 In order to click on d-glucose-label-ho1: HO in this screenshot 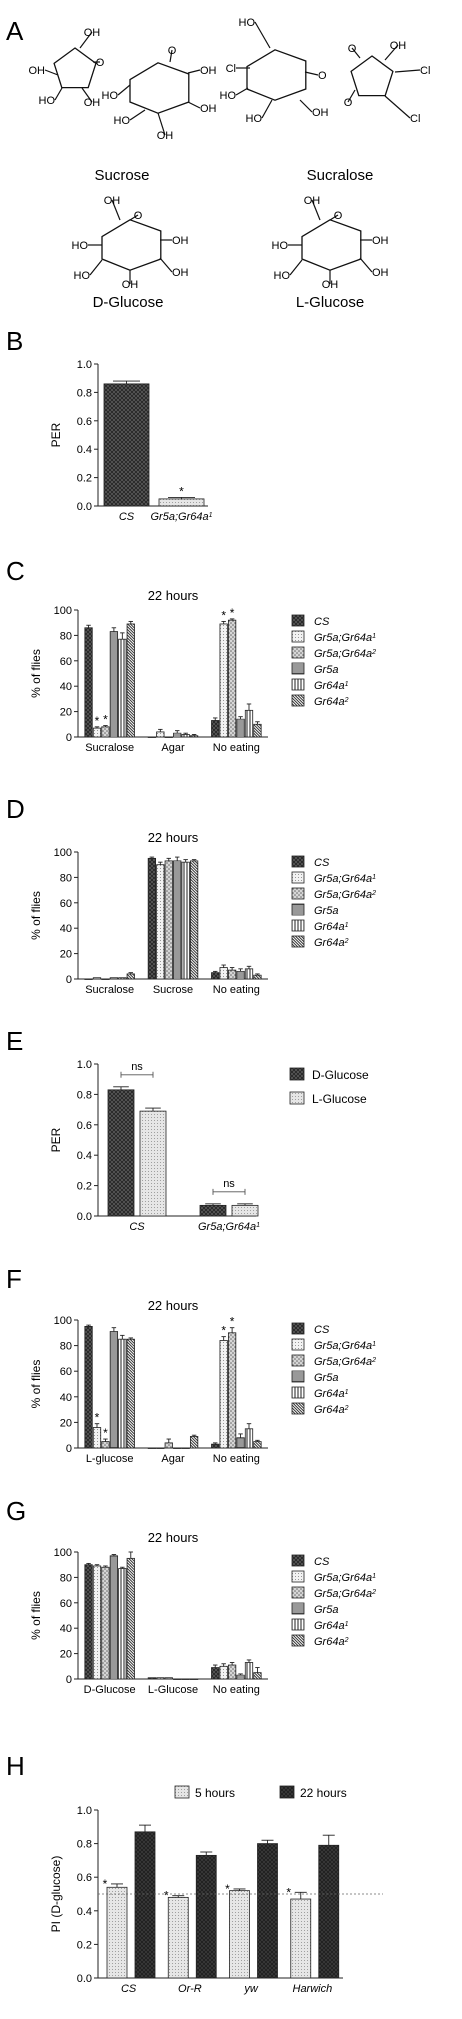, I will do `click(80, 246)`.